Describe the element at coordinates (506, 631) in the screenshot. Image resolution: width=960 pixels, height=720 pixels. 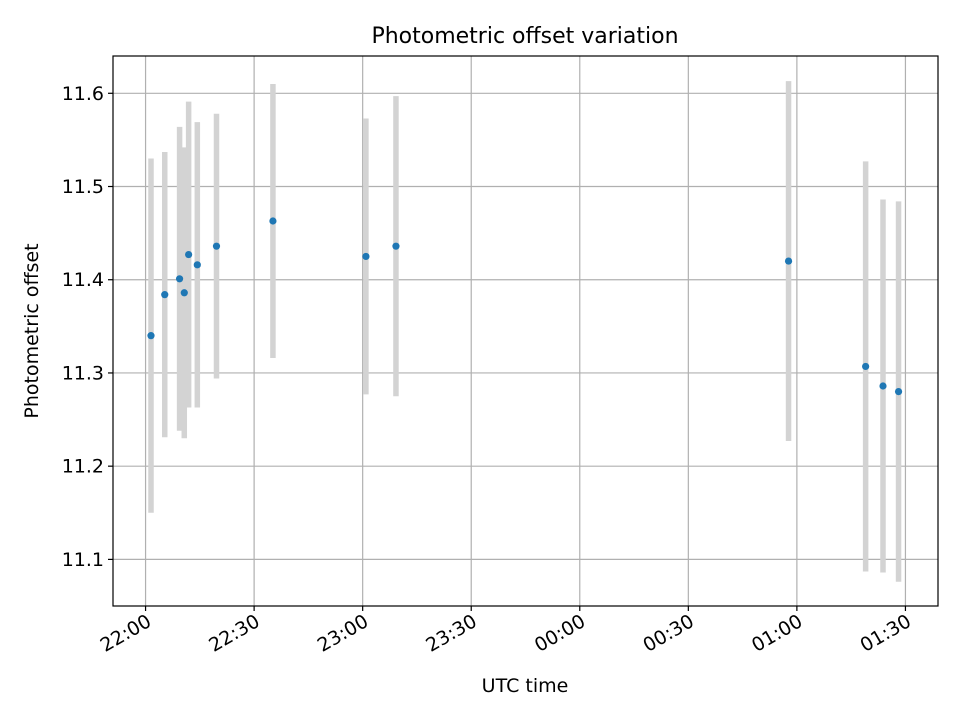
I see `x-axis: 22:00 22:30 23:00 23:30 00:00 00:30 01:00 01:30` at that location.